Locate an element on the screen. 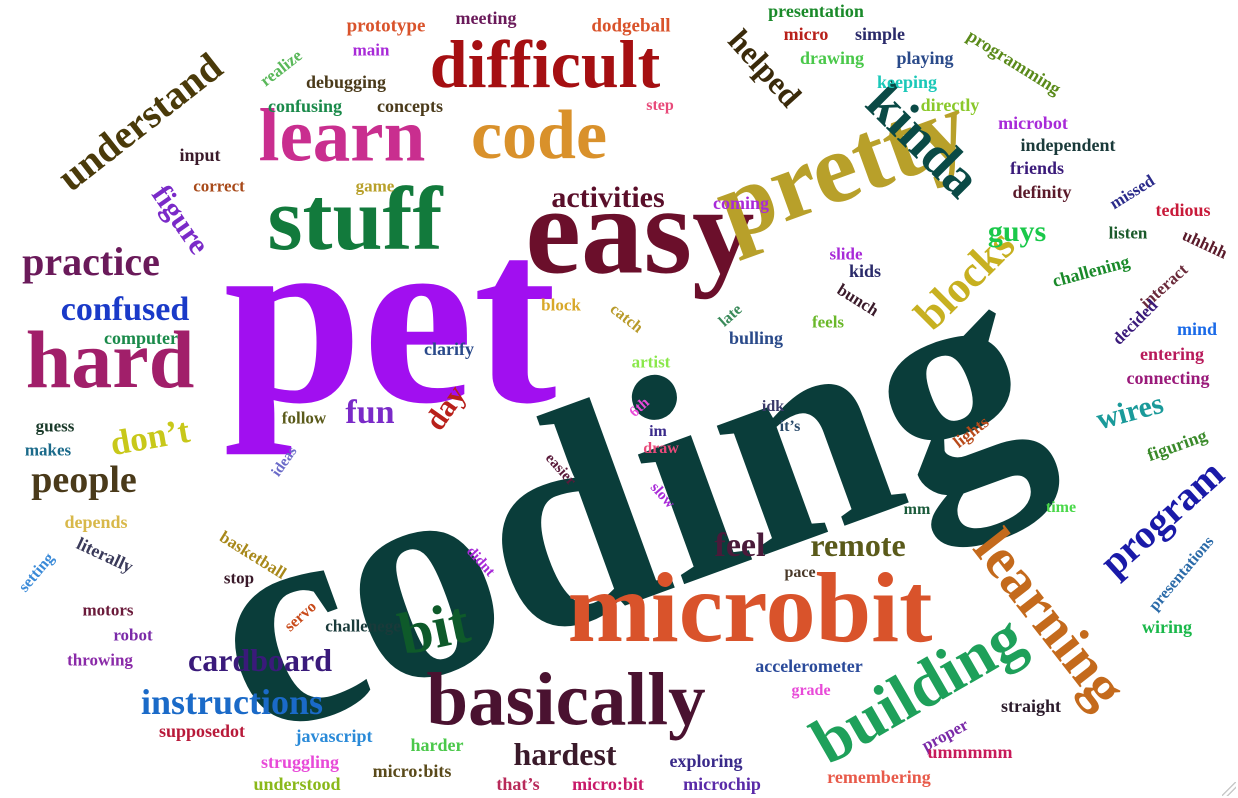 Image resolution: width=1238 pixels, height=798 pixels. word-57: input is located at coordinates (200, 155).